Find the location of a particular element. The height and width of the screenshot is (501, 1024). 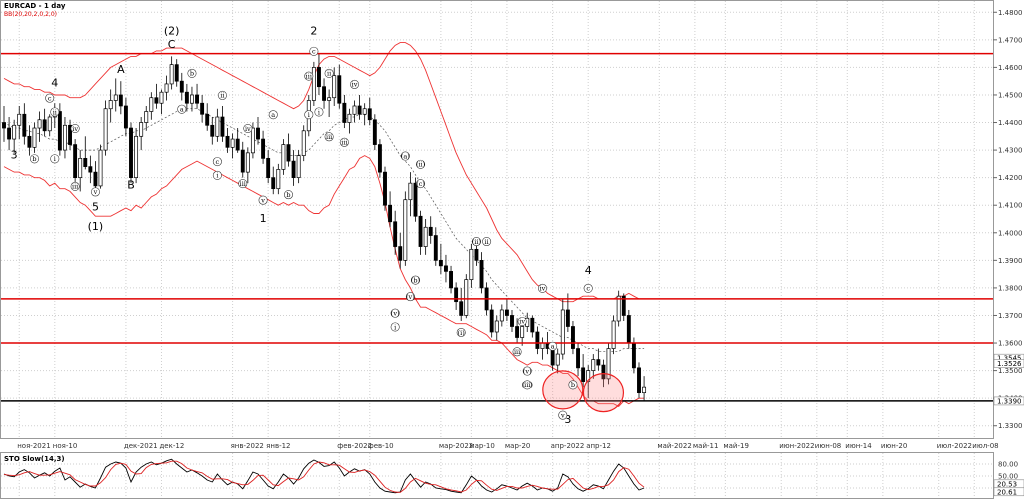

x-tick-label: май-2022 is located at coordinates (674, 446).